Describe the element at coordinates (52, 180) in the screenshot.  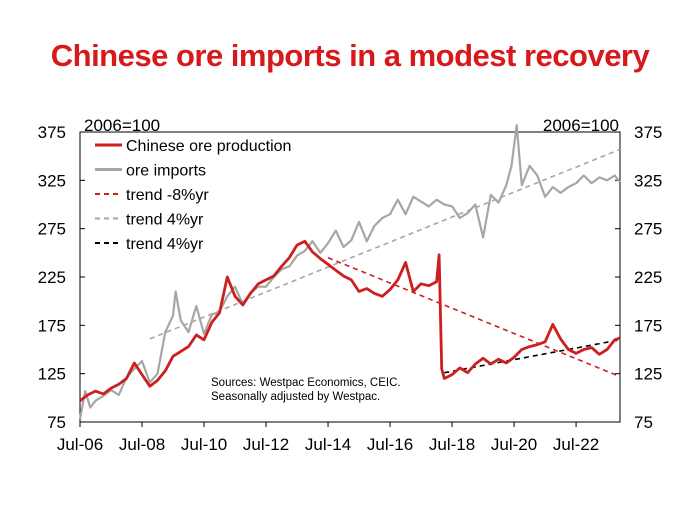
I see `y-tick-label-left: 325` at that location.